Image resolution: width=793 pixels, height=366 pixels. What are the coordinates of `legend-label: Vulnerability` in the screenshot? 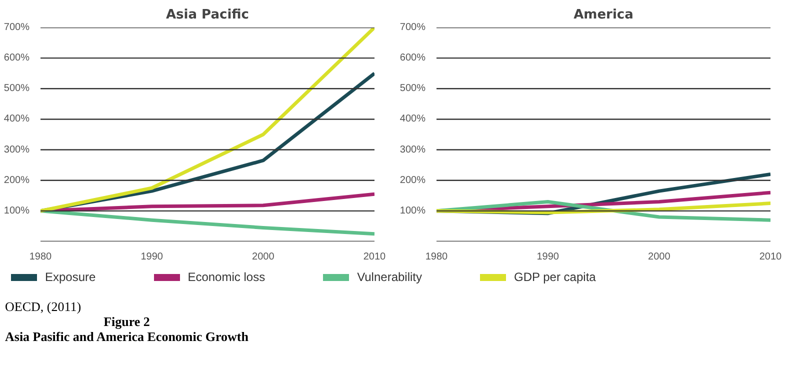 It's located at (389, 277).